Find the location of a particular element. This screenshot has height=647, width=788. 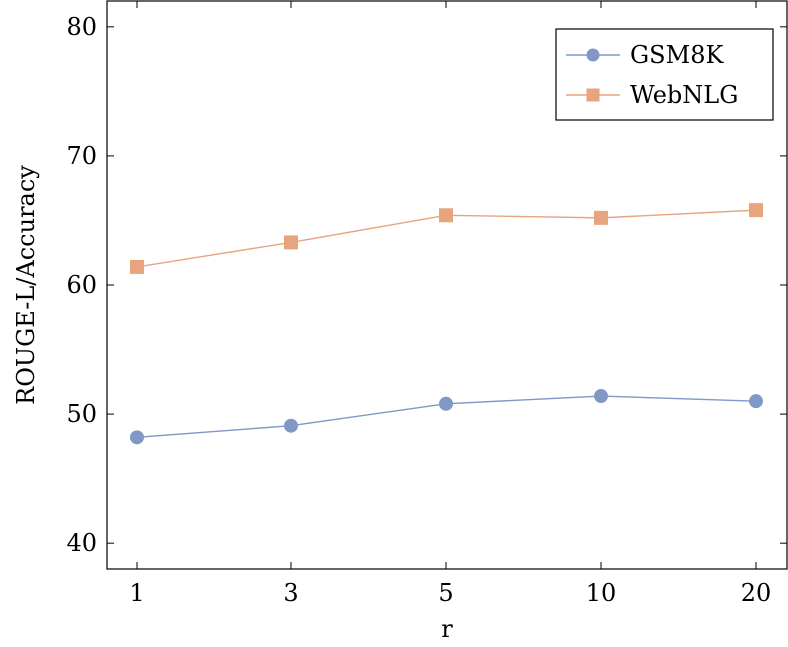

y-tick-label: 80 is located at coordinates (81, 27).